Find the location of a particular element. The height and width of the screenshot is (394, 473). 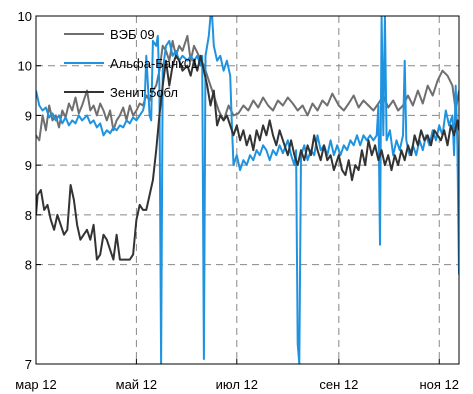

legend-label-2: Альфа-Банк01 is located at coordinates (154, 63).